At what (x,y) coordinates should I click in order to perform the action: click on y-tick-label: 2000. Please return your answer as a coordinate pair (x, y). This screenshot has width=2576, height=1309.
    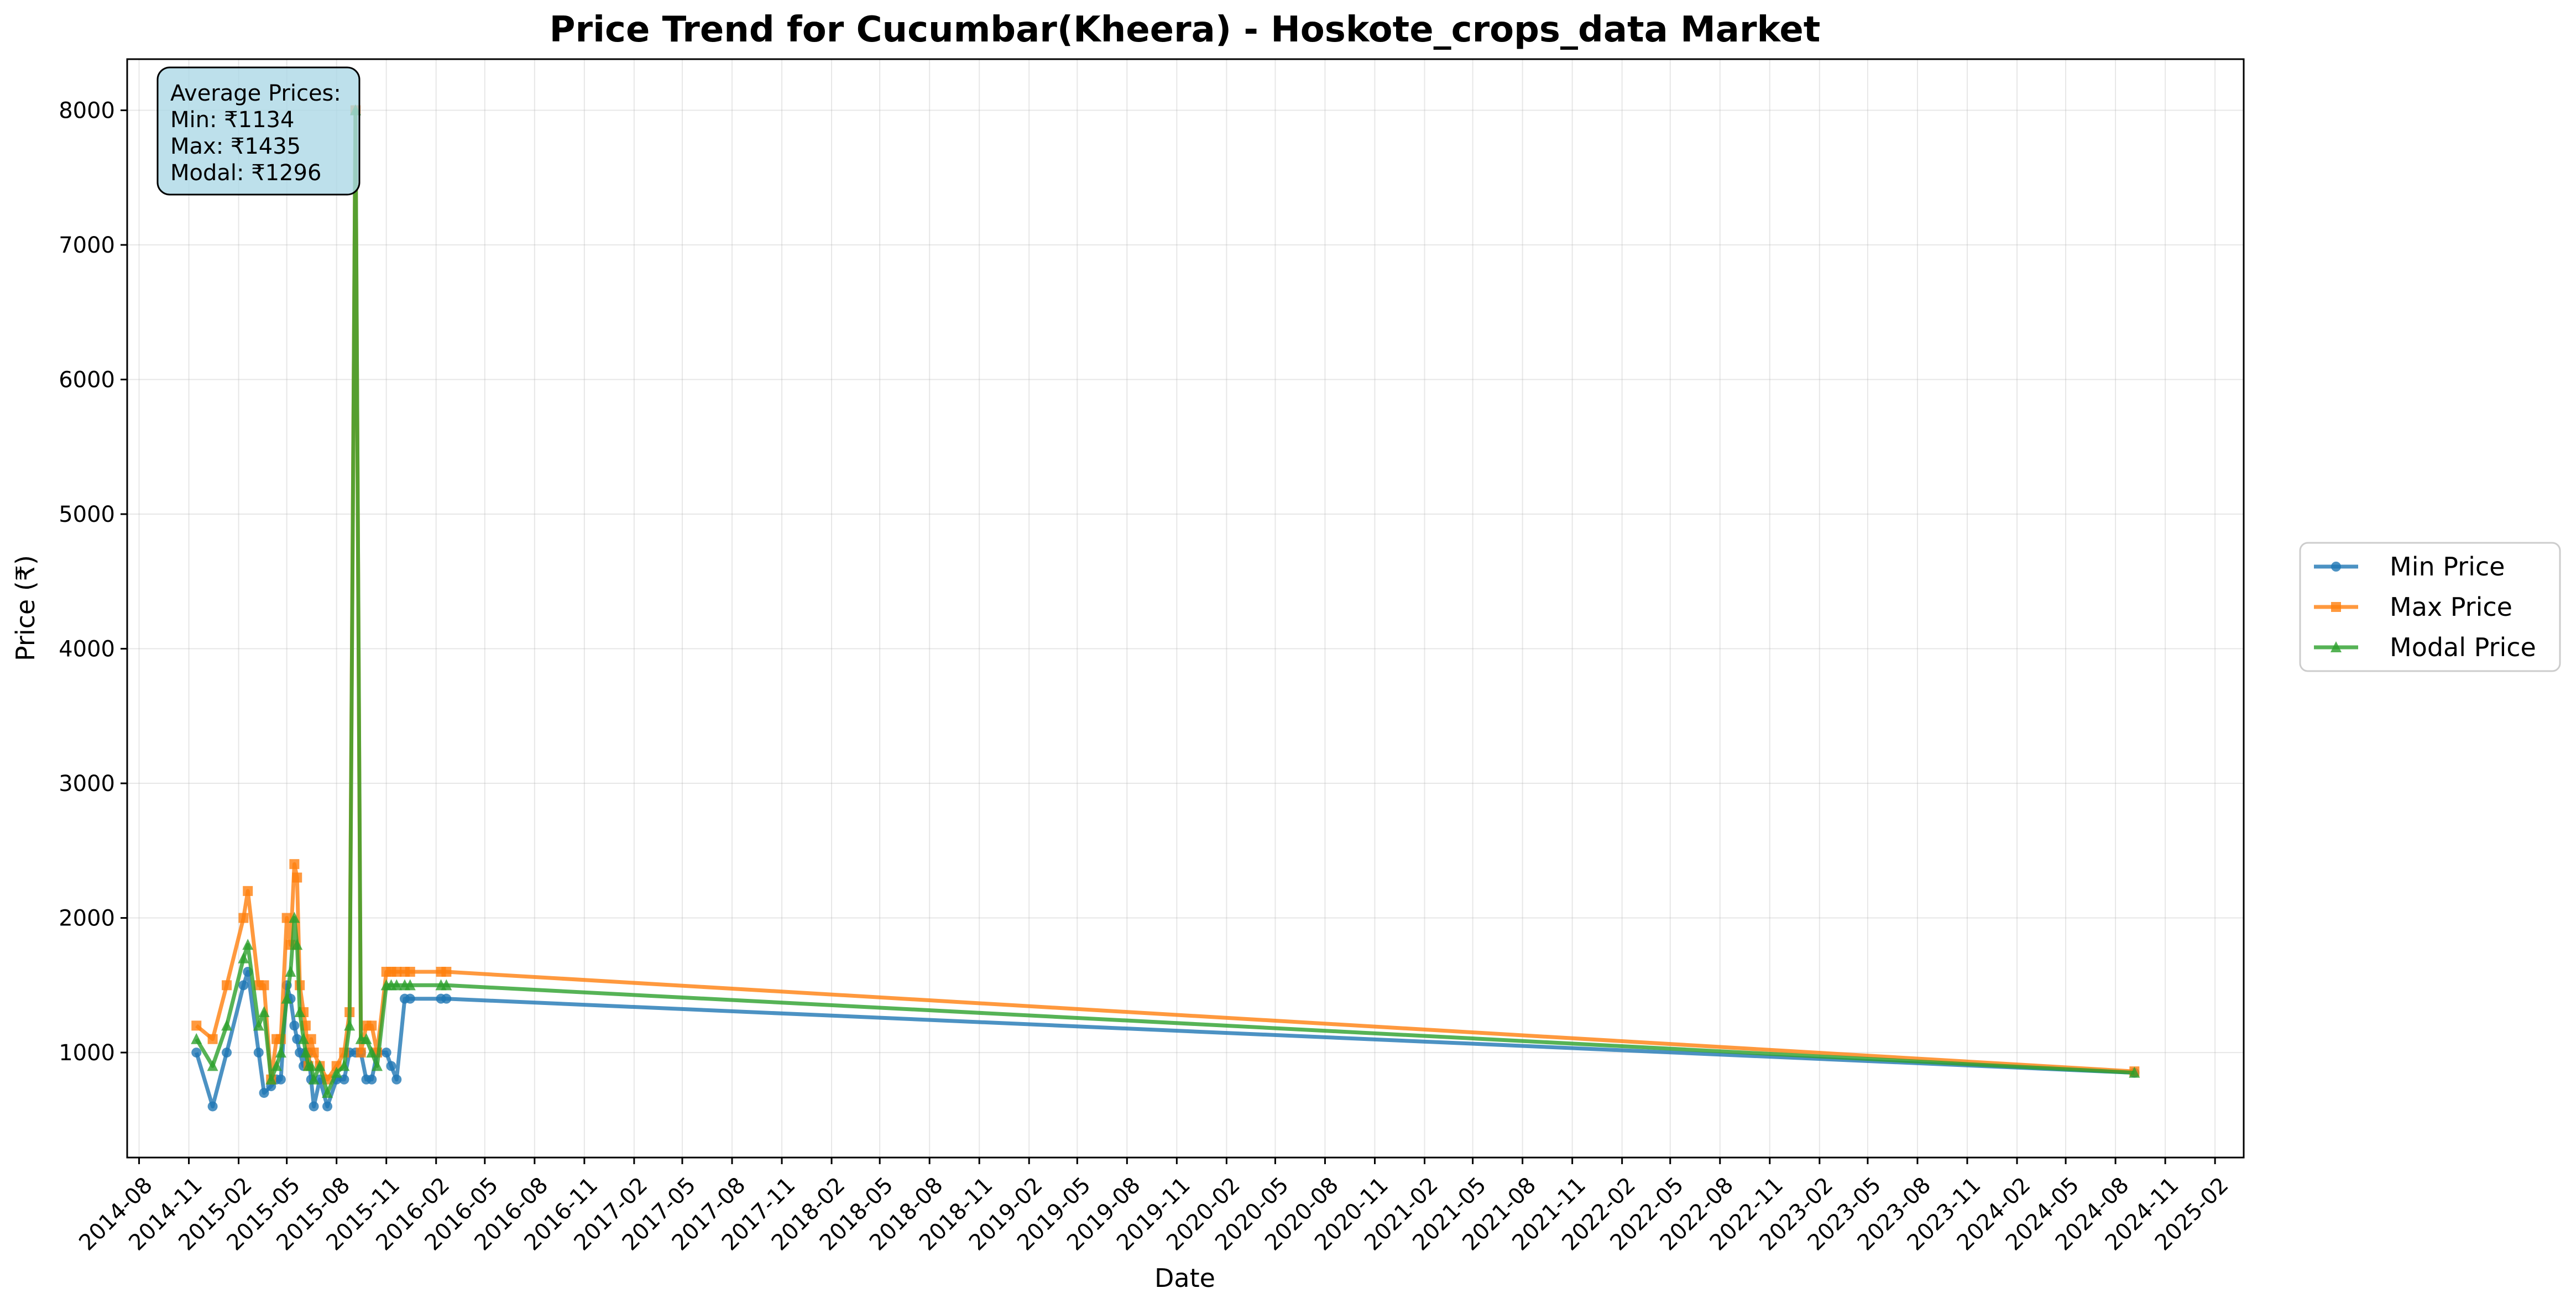
    Looking at the image, I should click on (87, 919).